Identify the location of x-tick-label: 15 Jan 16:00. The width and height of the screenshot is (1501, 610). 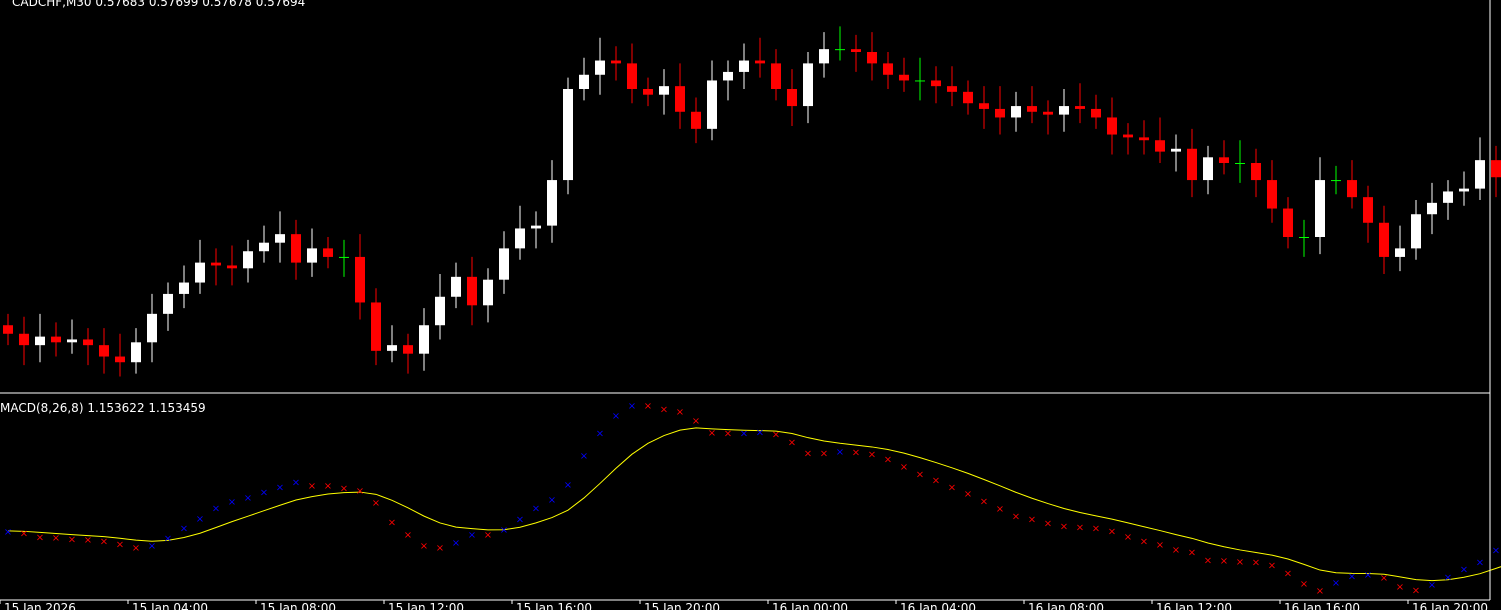
(554, 605).